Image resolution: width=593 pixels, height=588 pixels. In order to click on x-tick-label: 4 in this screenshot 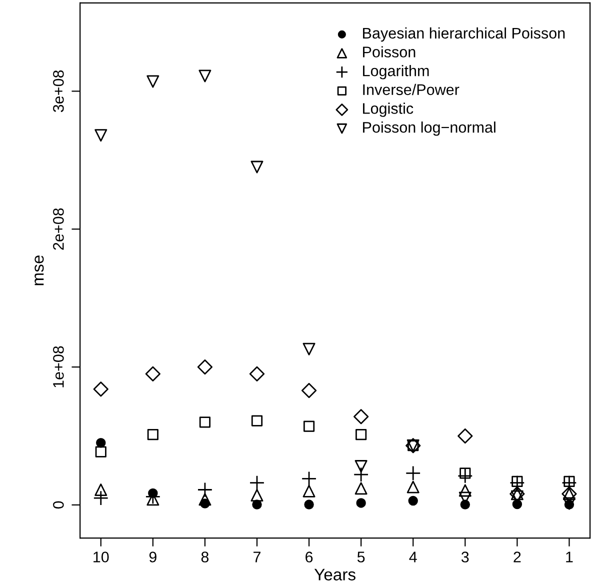, I will do `click(413, 557)`.